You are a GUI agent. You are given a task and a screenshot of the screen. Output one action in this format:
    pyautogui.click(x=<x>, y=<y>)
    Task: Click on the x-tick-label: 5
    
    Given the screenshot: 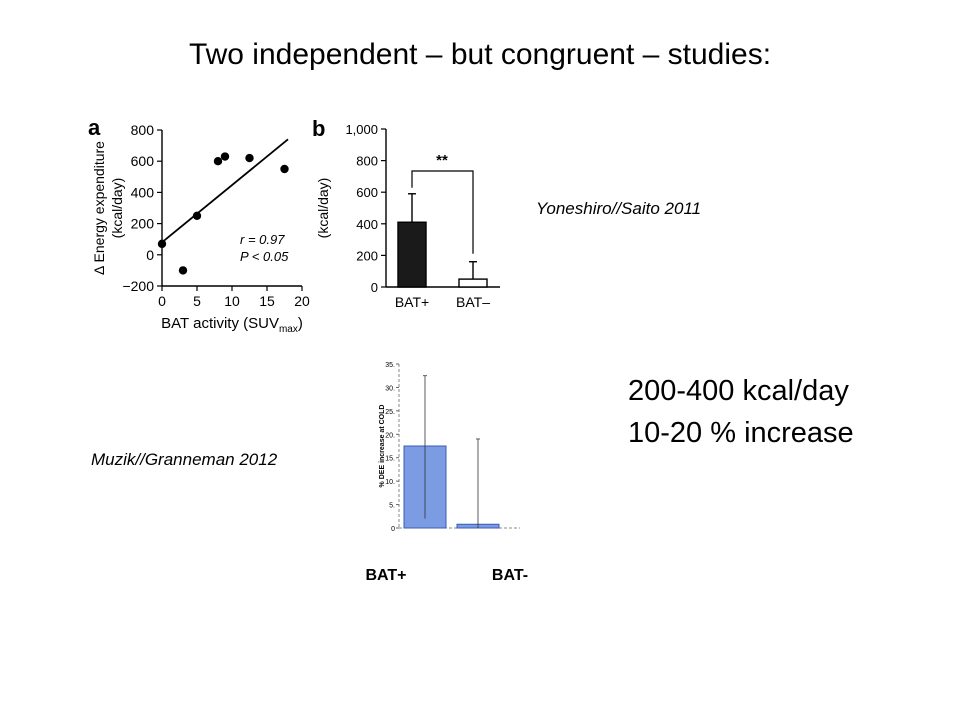 What is the action you would take?
    pyautogui.click(x=197, y=301)
    